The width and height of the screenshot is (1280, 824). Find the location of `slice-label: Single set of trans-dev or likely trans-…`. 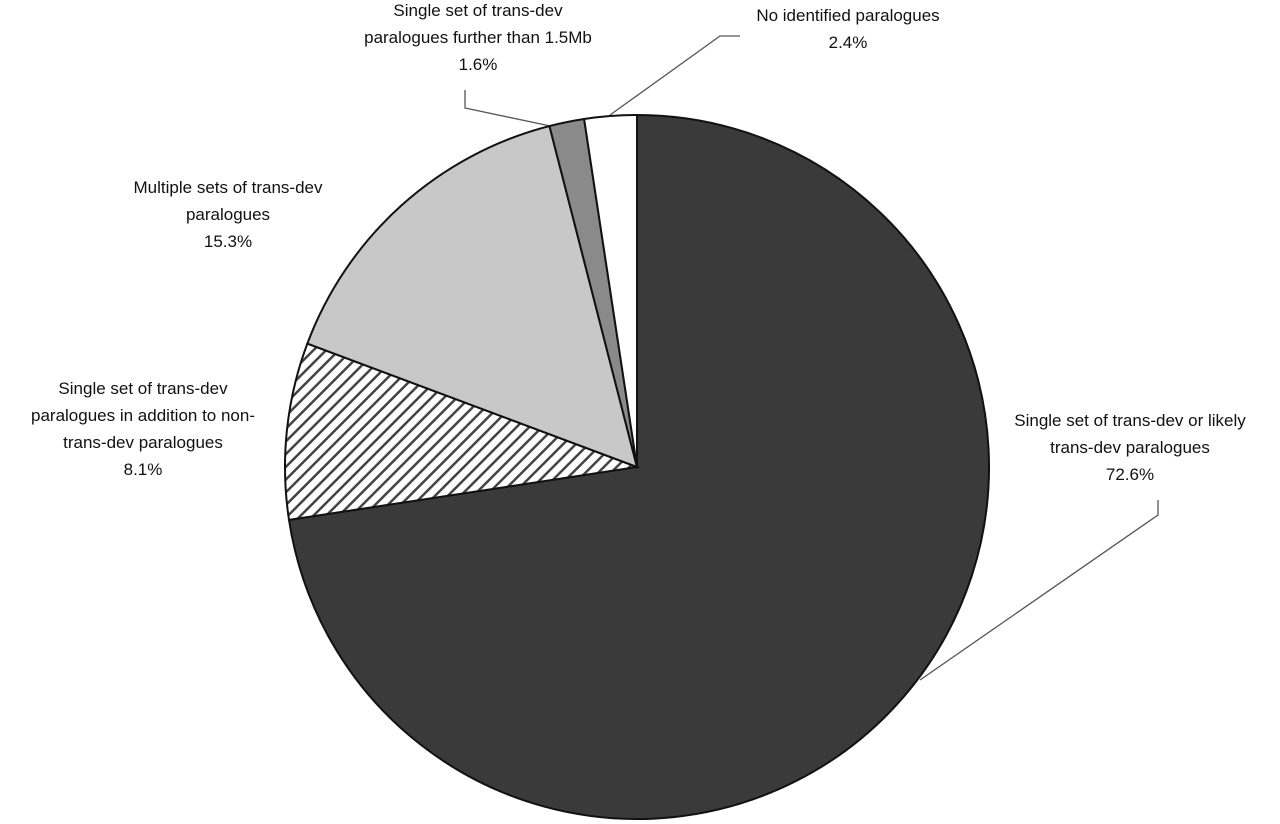

slice-label: Single set of trans-dev or likely trans-… is located at coordinates (1105, 447).